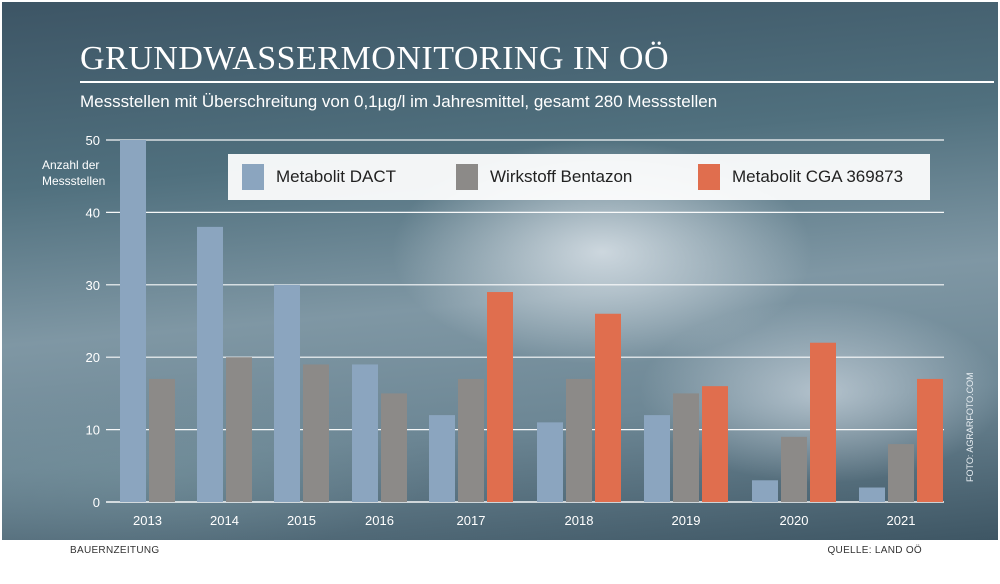 This screenshot has height=584, width=1000. What do you see at coordinates (147, 520) in the screenshot?
I see `x-tick-label: 2013` at bounding box center [147, 520].